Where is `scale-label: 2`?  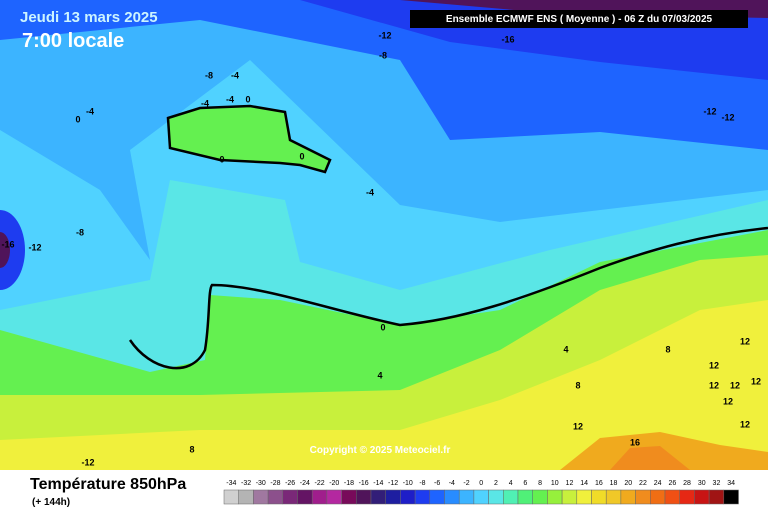 scale-label: 2 is located at coordinates (496, 483).